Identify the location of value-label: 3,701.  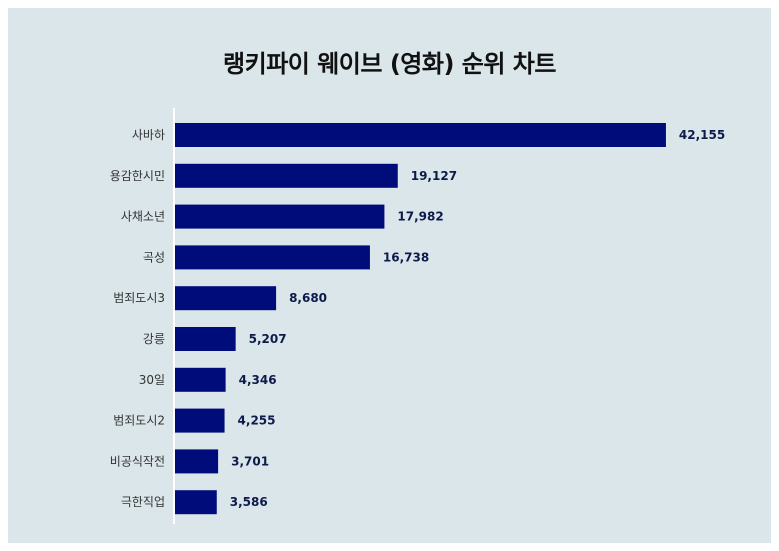
(250, 461).